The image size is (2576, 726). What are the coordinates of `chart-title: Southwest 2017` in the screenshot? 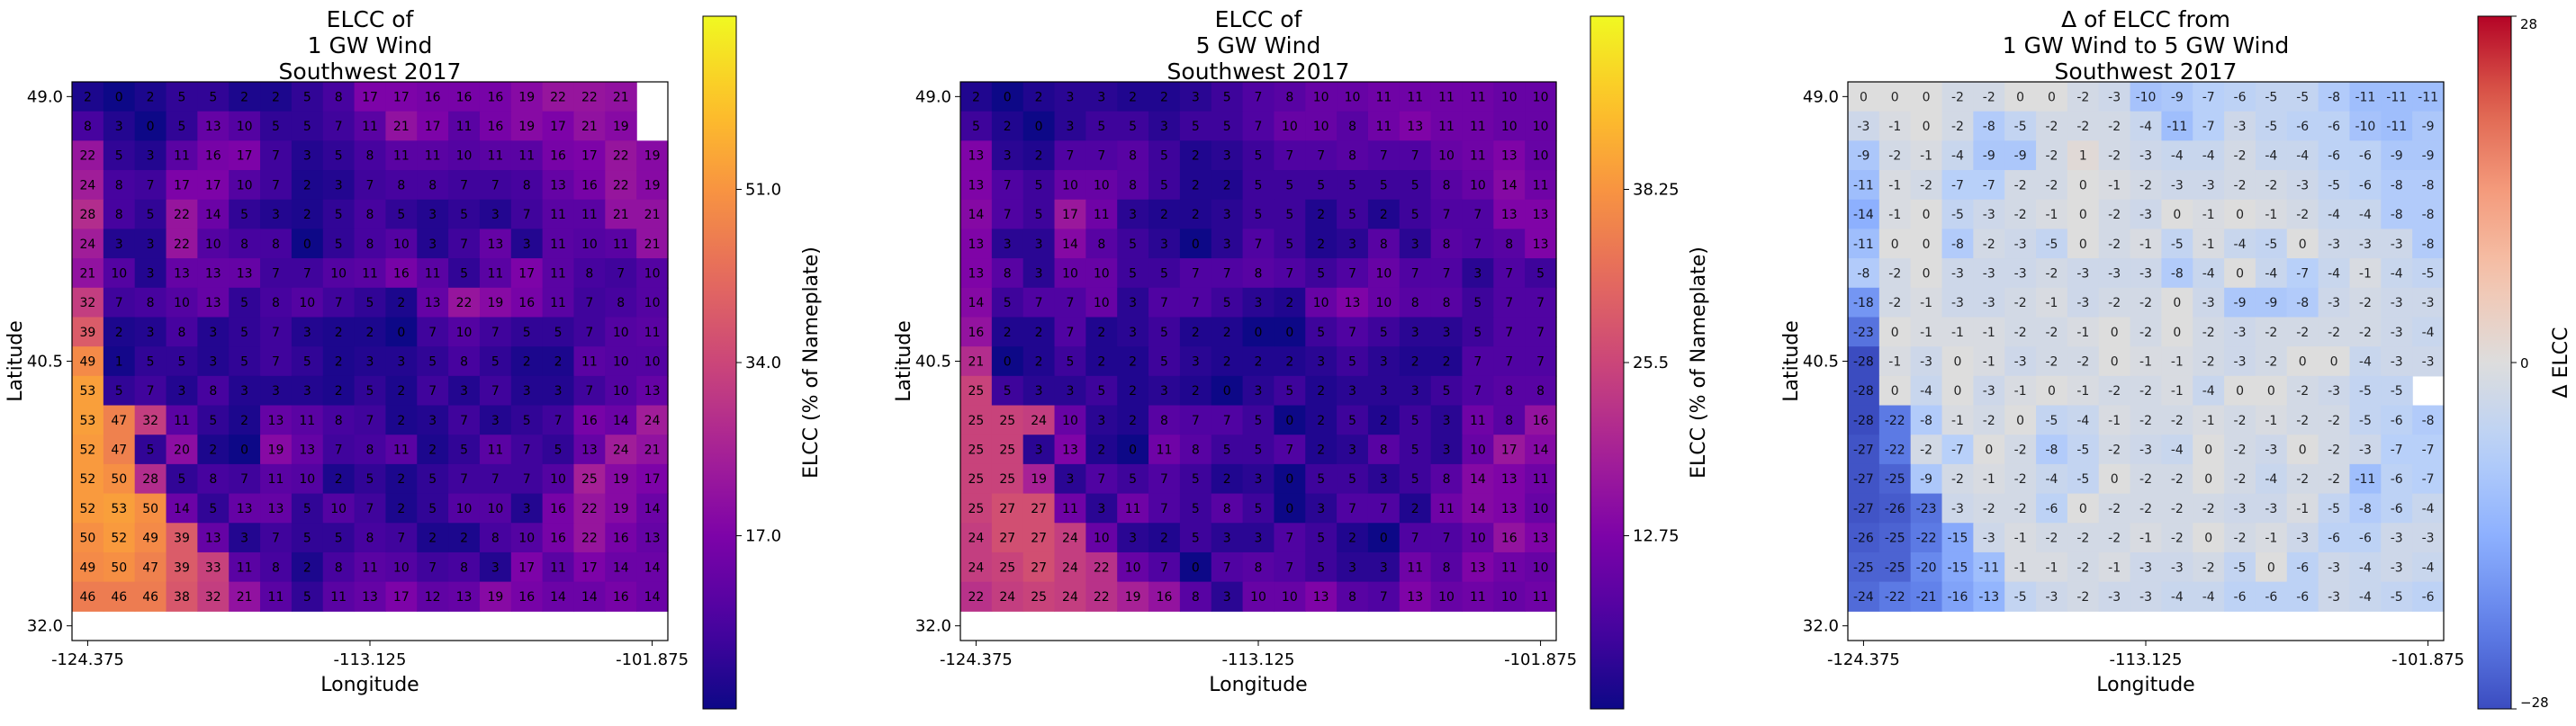 It's located at (370, 71).